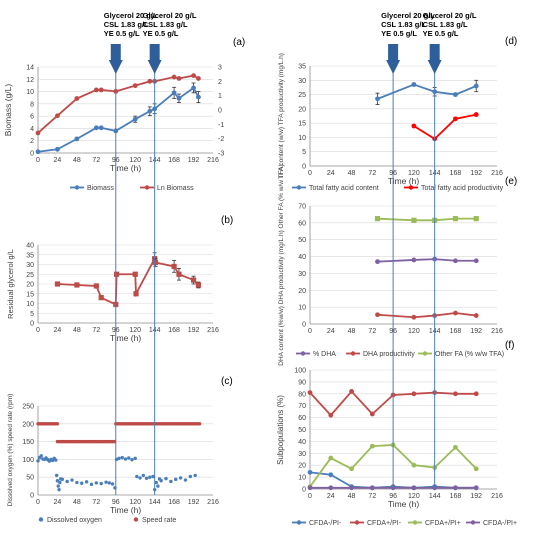 This screenshot has height=540, width=550. What do you see at coordinates (221, 154) in the screenshot?
I see `y2-tick-label-a: -3` at bounding box center [221, 154].